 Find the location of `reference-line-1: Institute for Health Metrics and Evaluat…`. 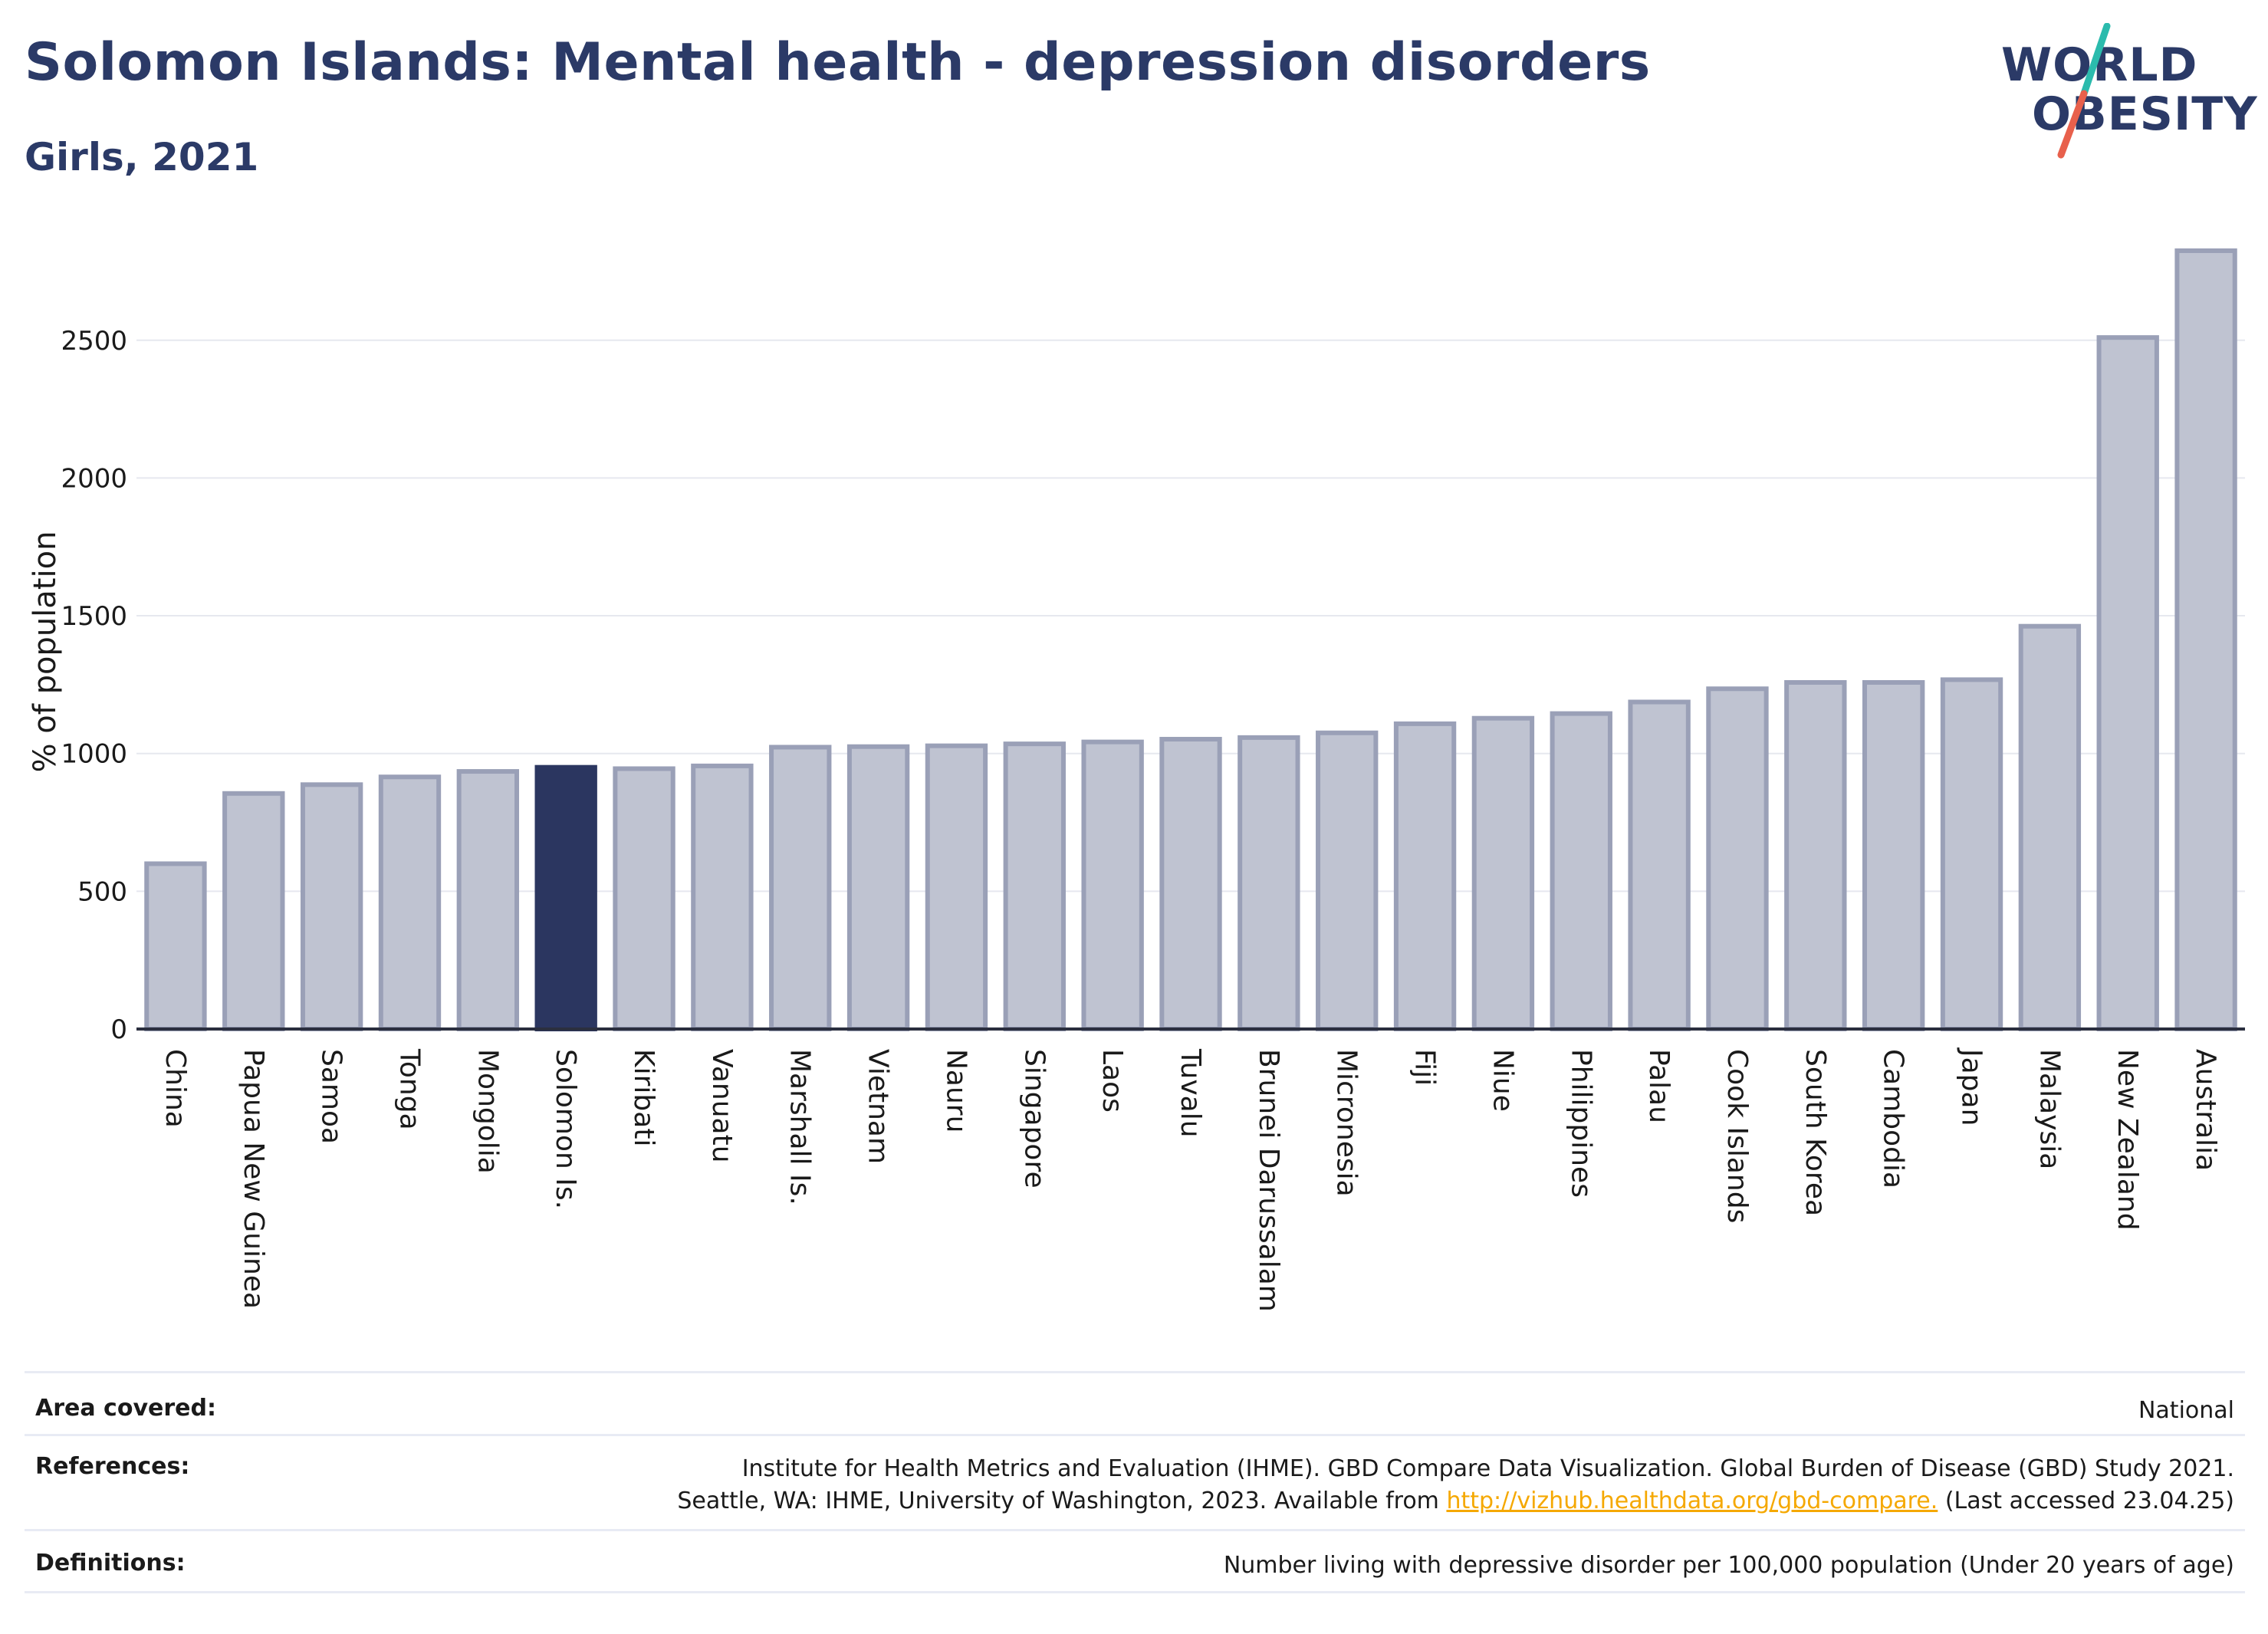

reference-line-1: Institute for Health Metrics and Evaluat… is located at coordinates (1487, 1469).